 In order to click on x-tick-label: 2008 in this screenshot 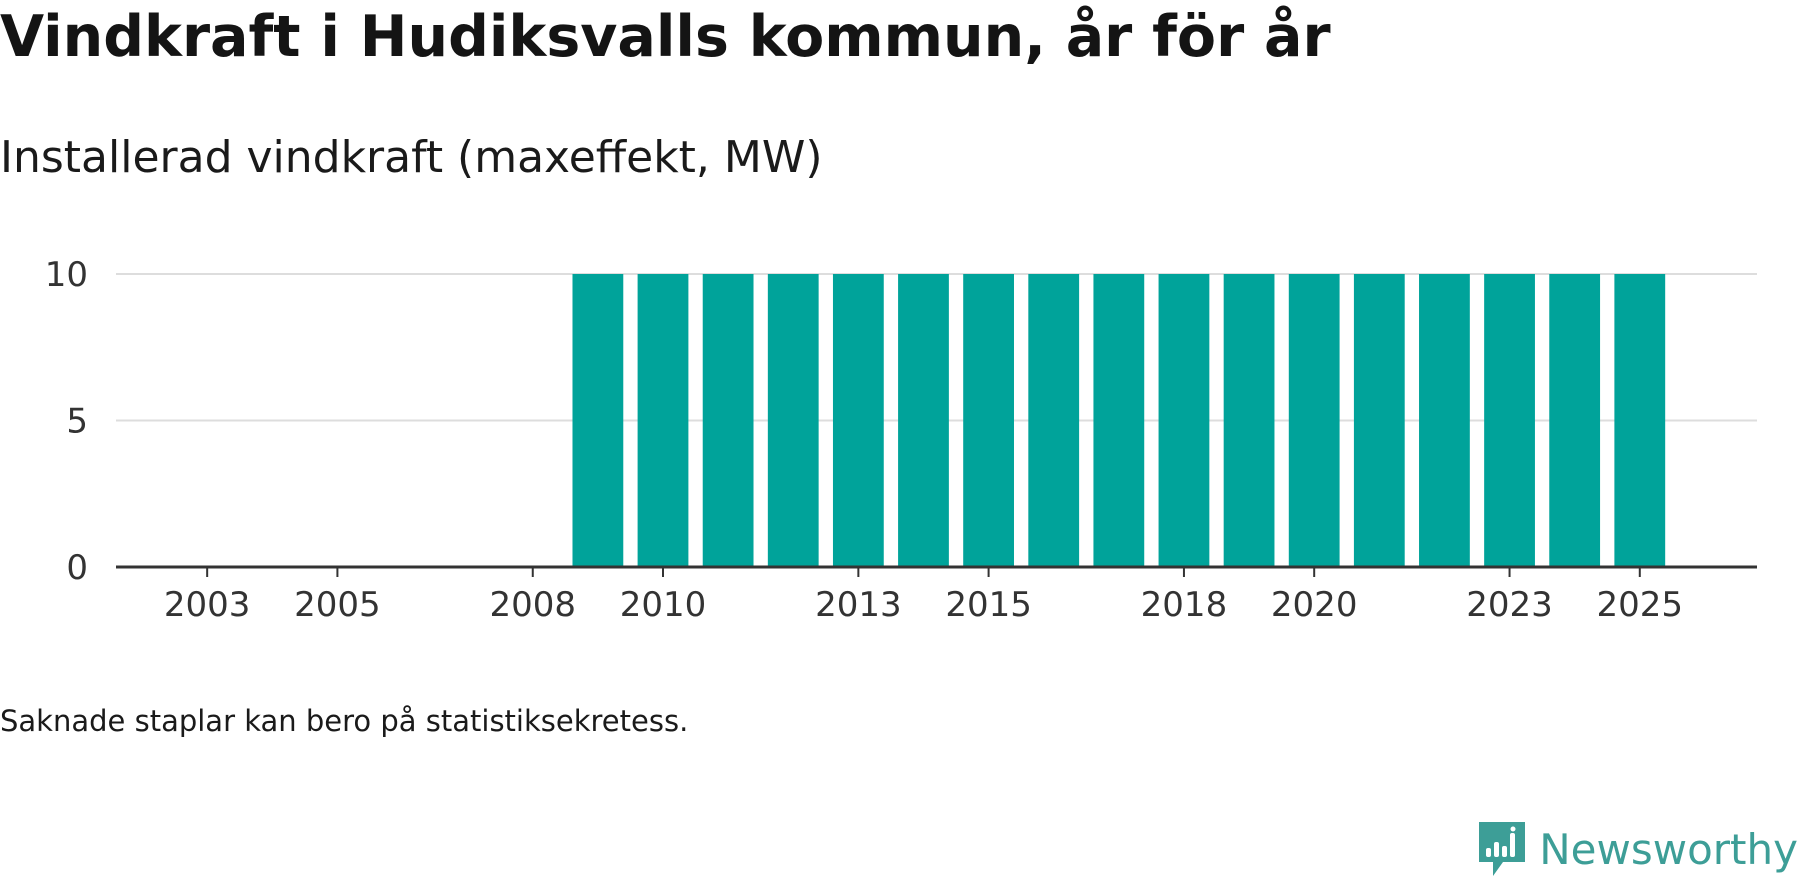, I will do `click(532, 605)`.